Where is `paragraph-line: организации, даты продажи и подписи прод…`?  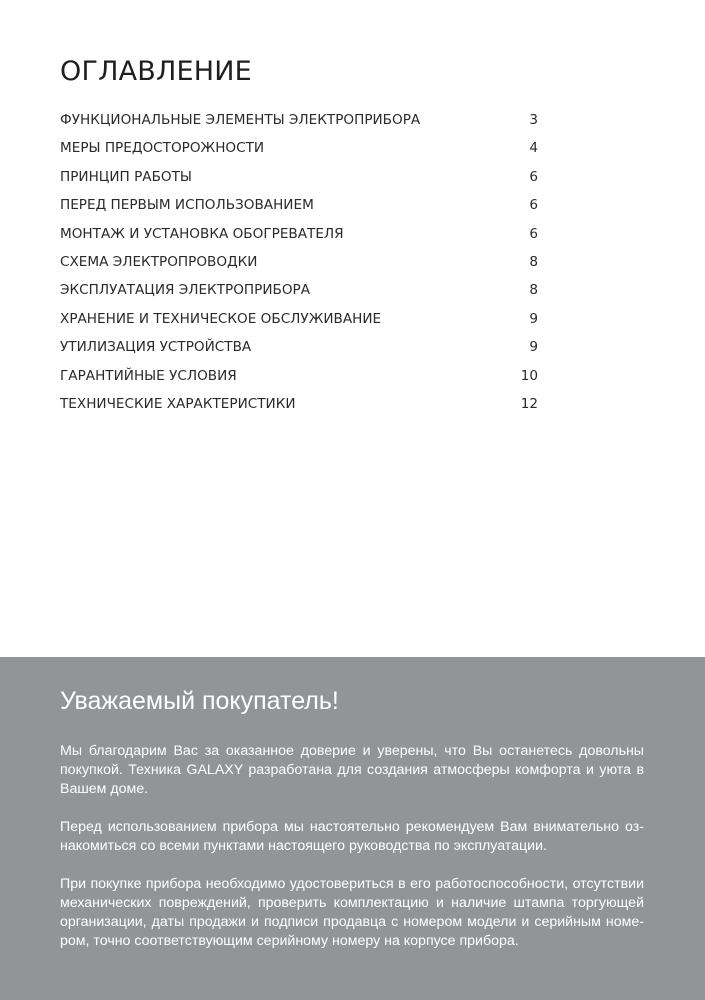 paragraph-line: организации, даты продажи и подписи прод… is located at coordinates (352, 922).